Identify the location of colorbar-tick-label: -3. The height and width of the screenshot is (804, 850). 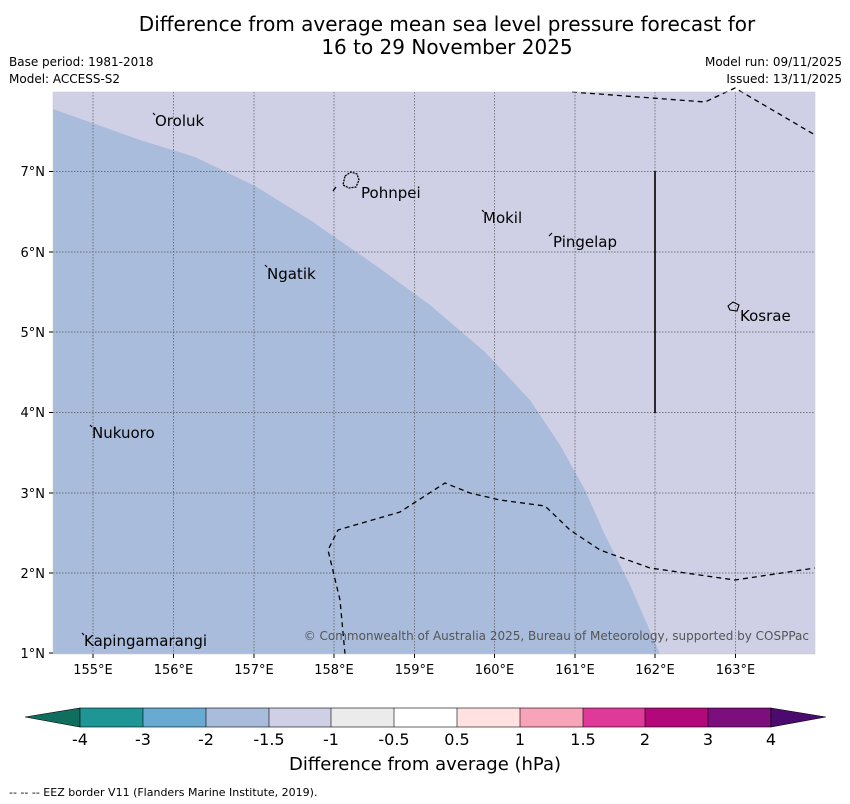
(143, 739).